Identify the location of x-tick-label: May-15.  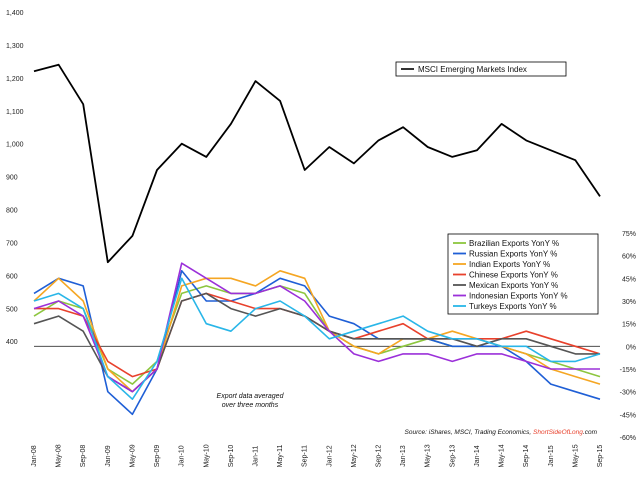
(575, 455).